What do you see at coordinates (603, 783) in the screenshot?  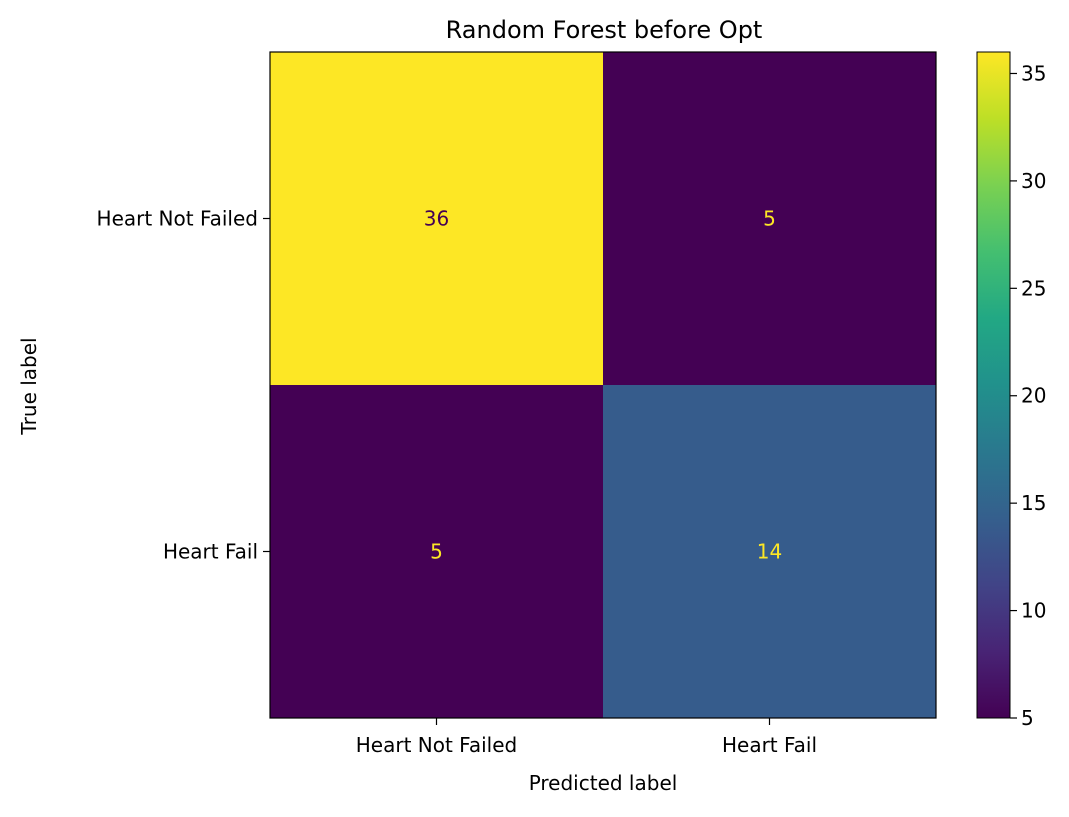 I see `x-axis-label: Predicted label` at bounding box center [603, 783].